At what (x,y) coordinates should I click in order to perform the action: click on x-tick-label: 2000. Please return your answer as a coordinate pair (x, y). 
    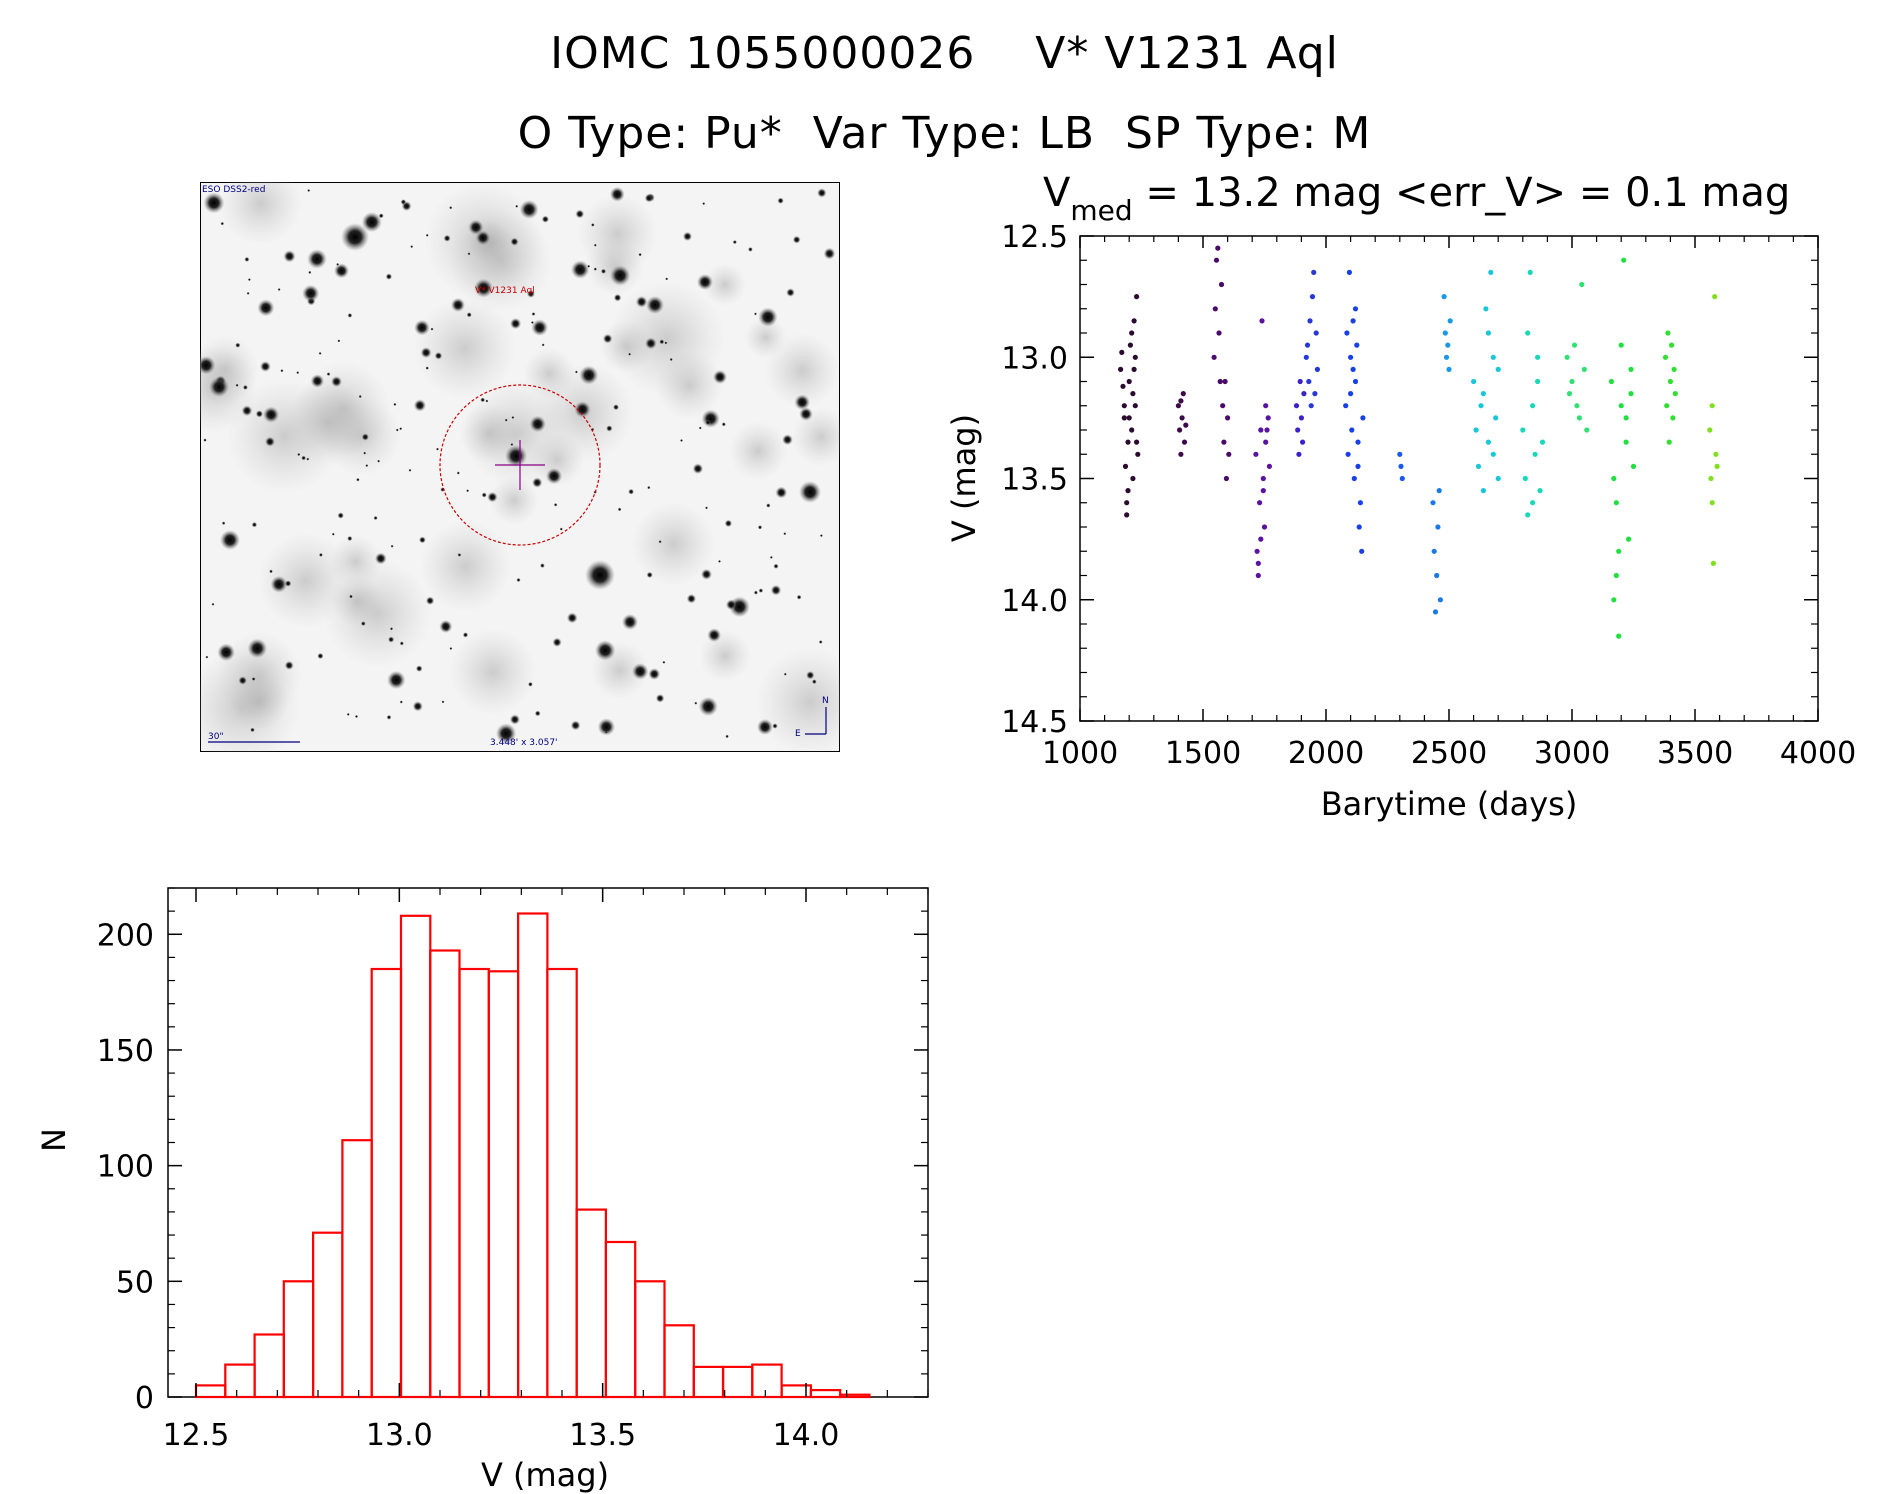
    Looking at the image, I should click on (1326, 753).